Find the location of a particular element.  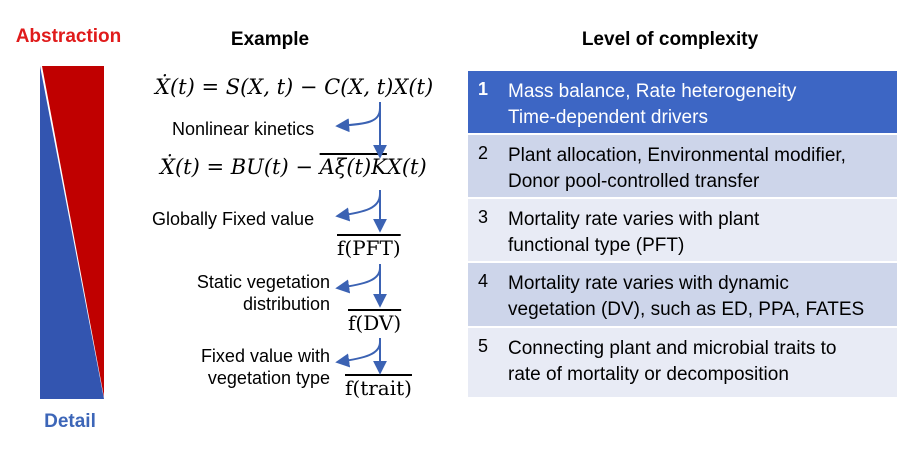

equation-general: Ẋ(t) = S(X, t) − C(X, t)X(t) is located at coordinates (294, 87).